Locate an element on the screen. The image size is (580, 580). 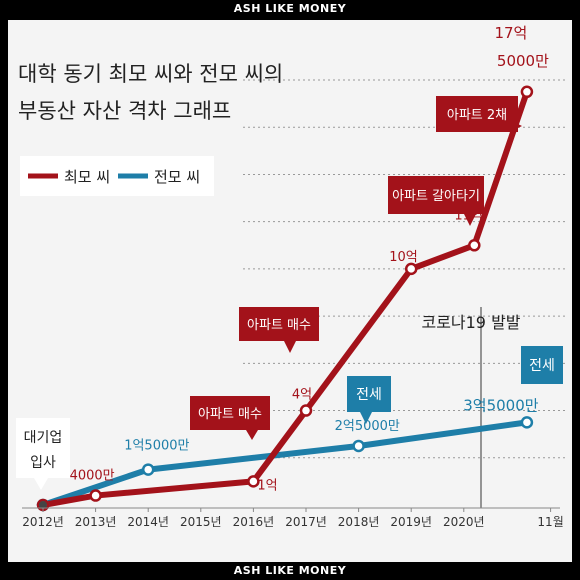
annotation-hire-line-1: 대기업 is located at coordinates (43, 438).